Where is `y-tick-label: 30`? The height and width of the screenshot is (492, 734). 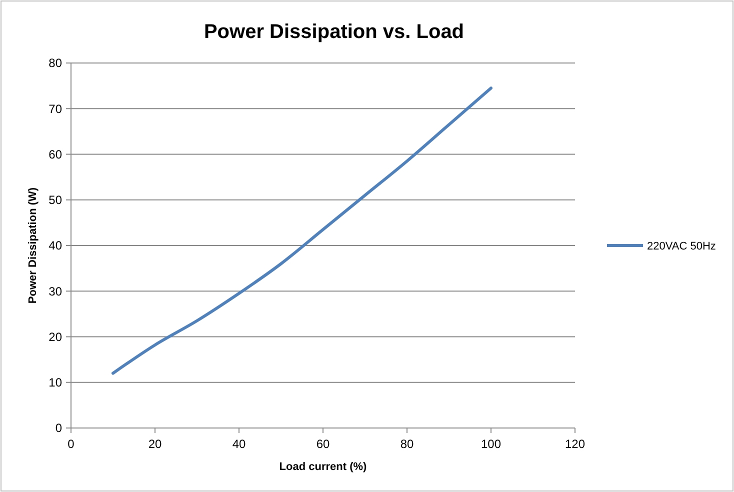 y-tick-label: 30 is located at coordinates (55, 291).